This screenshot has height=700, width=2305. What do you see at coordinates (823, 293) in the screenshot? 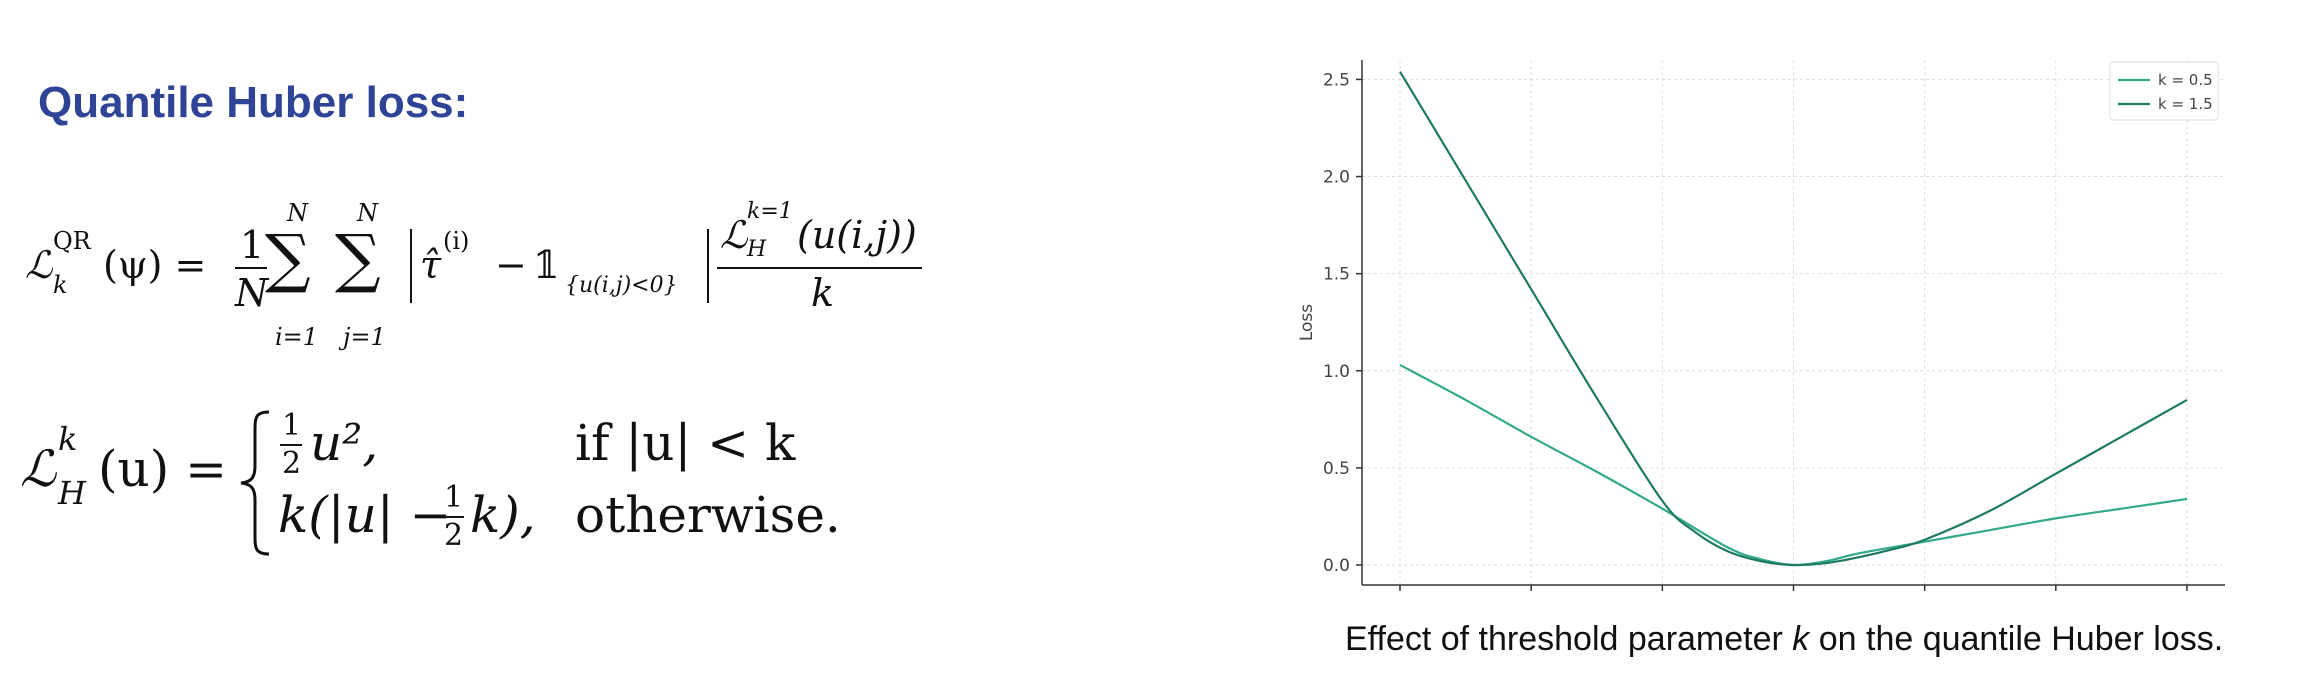
I see `rhs-denominator: k` at bounding box center [823, 293].